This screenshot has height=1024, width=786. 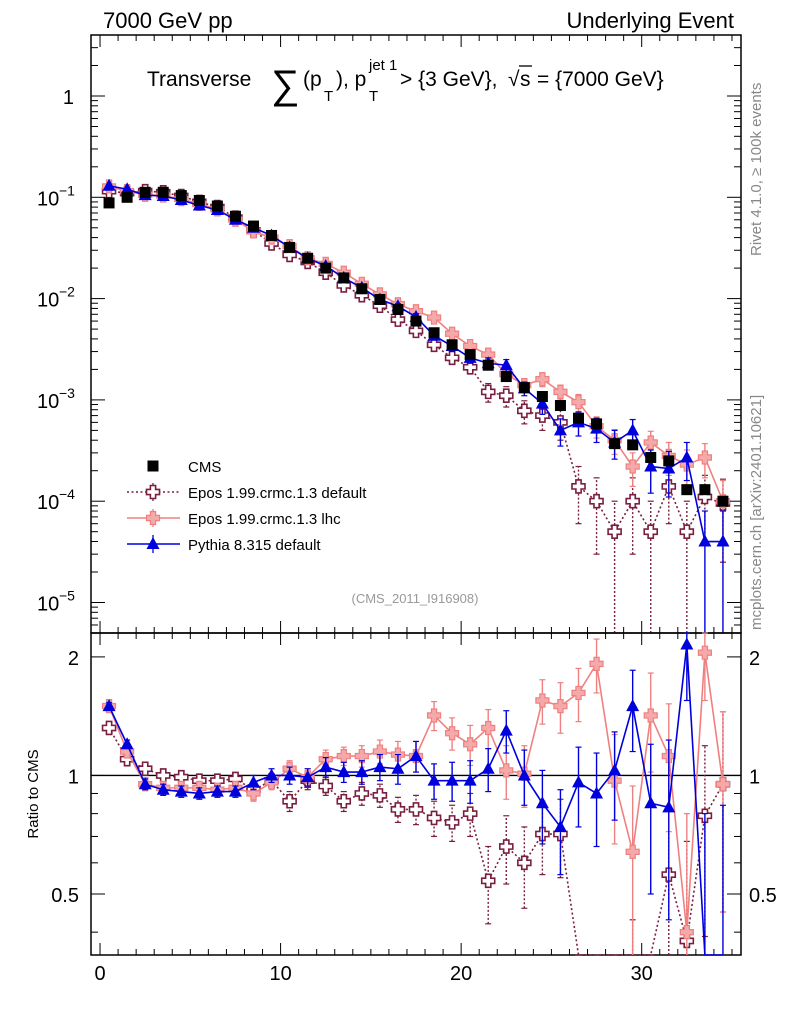 What do you see at coordinates (461, 974) in the screenshot?
I see `x-tick-label: 20` at bounding box center [461, 974].